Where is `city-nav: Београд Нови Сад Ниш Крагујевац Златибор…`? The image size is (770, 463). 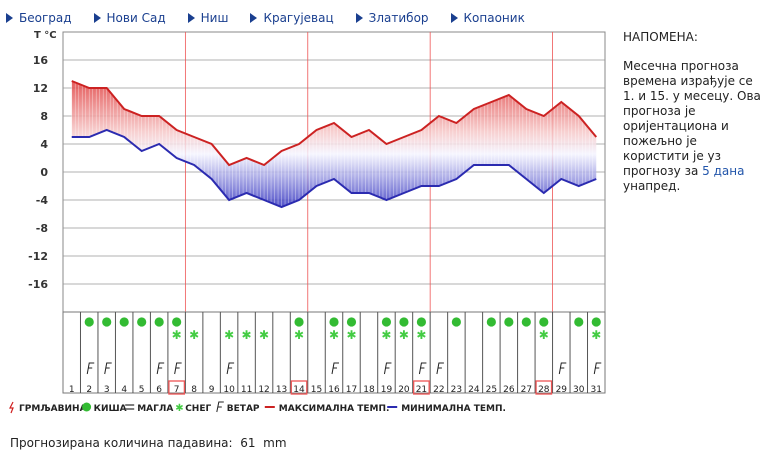 city-nav: Београд Нови Сад Ниш Крагујевац Златибор… is located at coordinates (276, 18).